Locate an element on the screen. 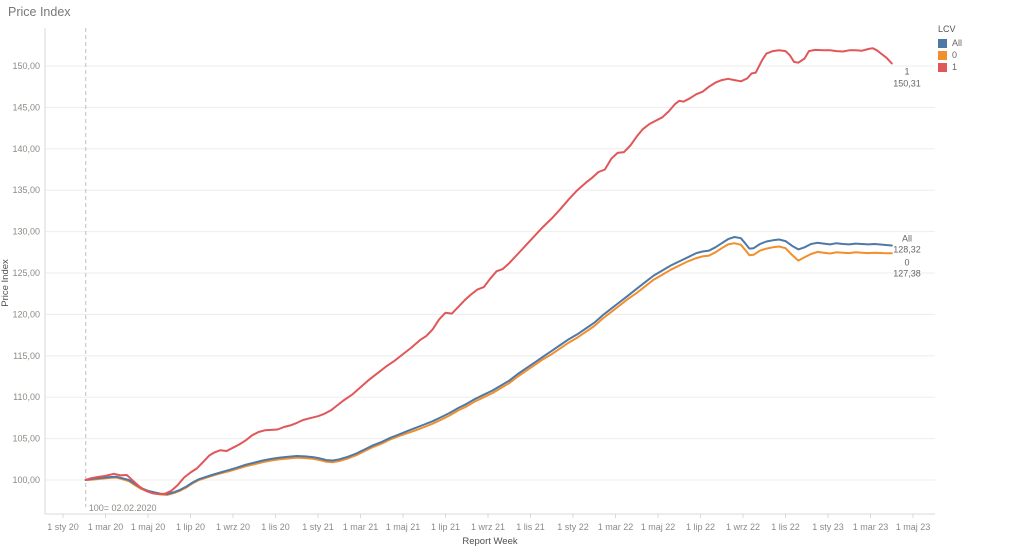 This screenshot has height=552, width=1024. y-tick-label: 115,00 is located at coordinates (26, 356).